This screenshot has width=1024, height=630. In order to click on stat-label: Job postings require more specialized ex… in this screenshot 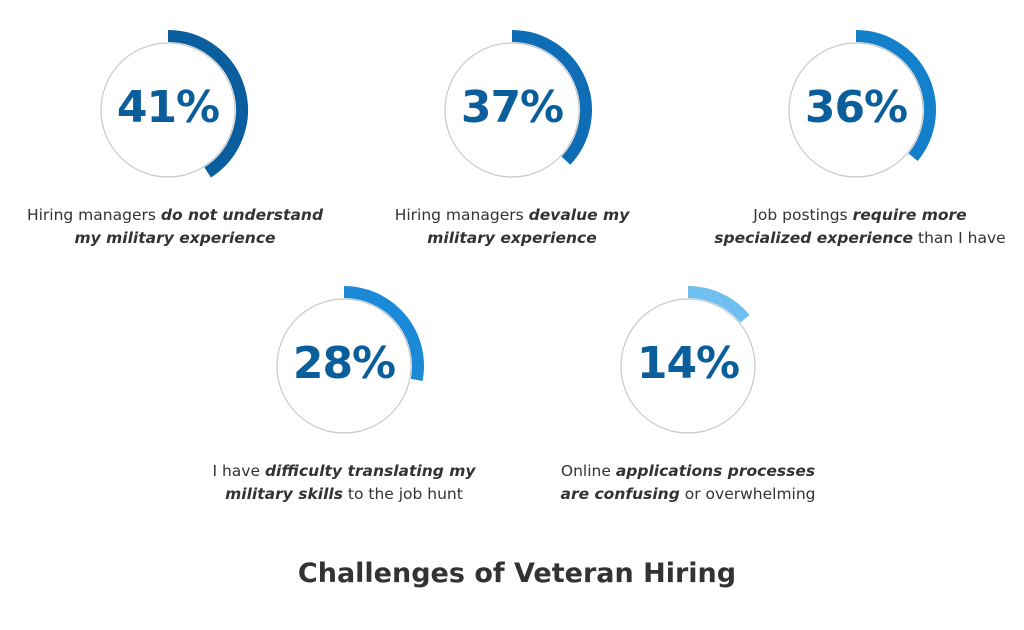, I will do `click(860, 227)`.